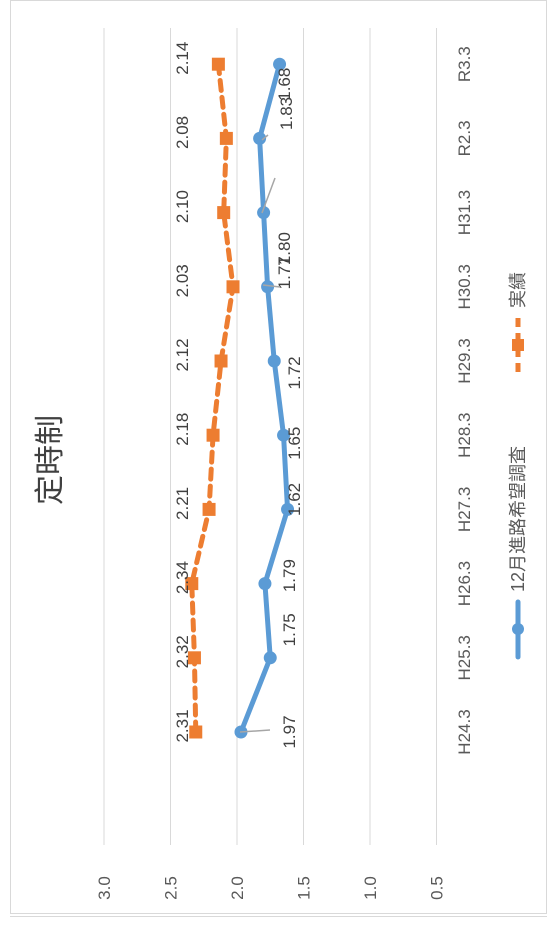  Describe the element at coordinates (284, 248) in the screenshot. I see `data-label-series-0: 1.80` at that location.